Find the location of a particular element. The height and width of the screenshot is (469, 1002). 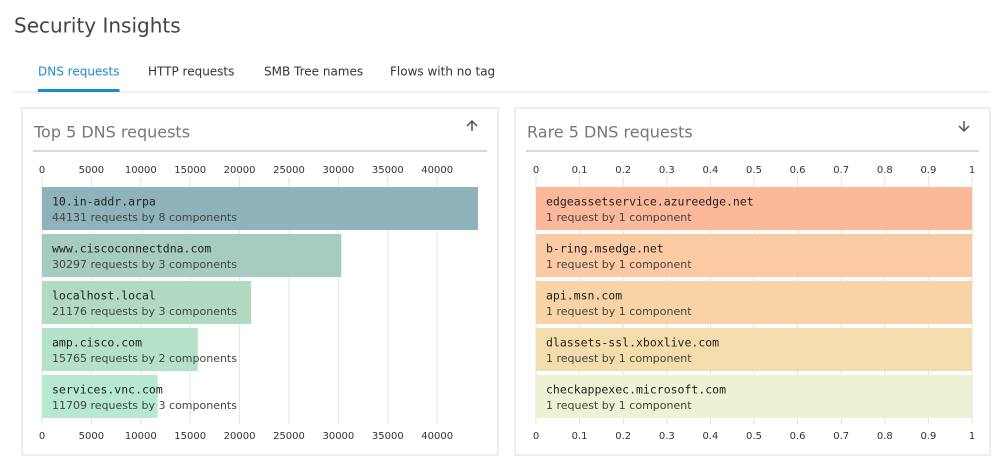

bar-category: www.ciscoconnectdna.com is located at coordinates (131, 249).